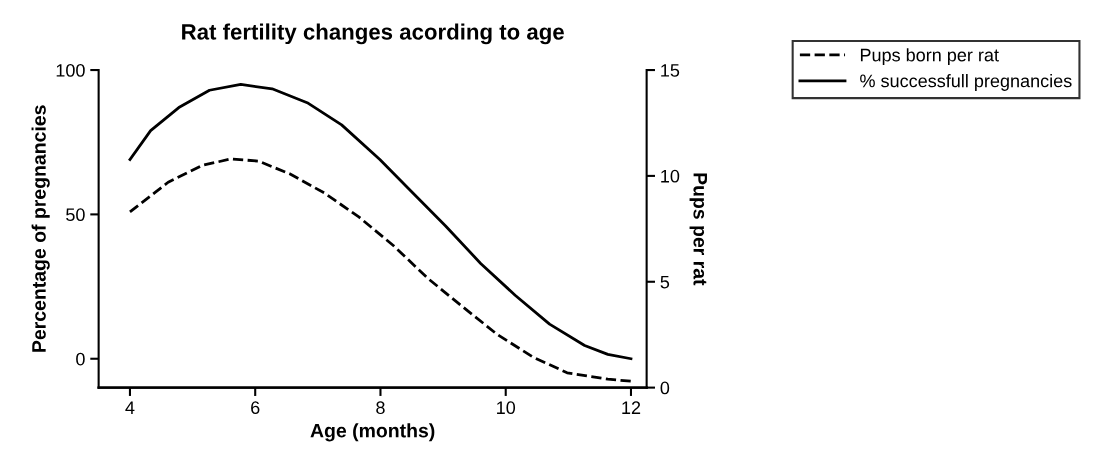  What do you see at coordinates (380, 408) in the screenshot?
I see `x-tick-label: 8` at bounding box center [380, 408].